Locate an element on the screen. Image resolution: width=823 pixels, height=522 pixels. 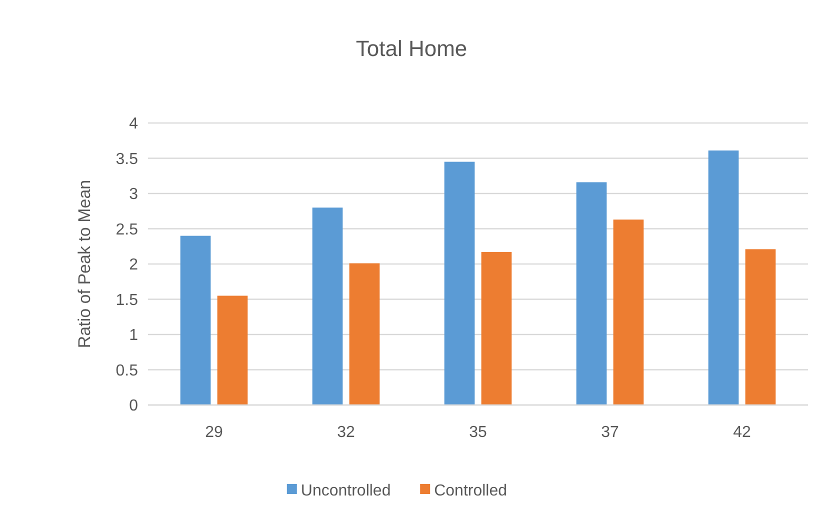
y-tick-label: 2.5 is located at coordinates (127, 229).